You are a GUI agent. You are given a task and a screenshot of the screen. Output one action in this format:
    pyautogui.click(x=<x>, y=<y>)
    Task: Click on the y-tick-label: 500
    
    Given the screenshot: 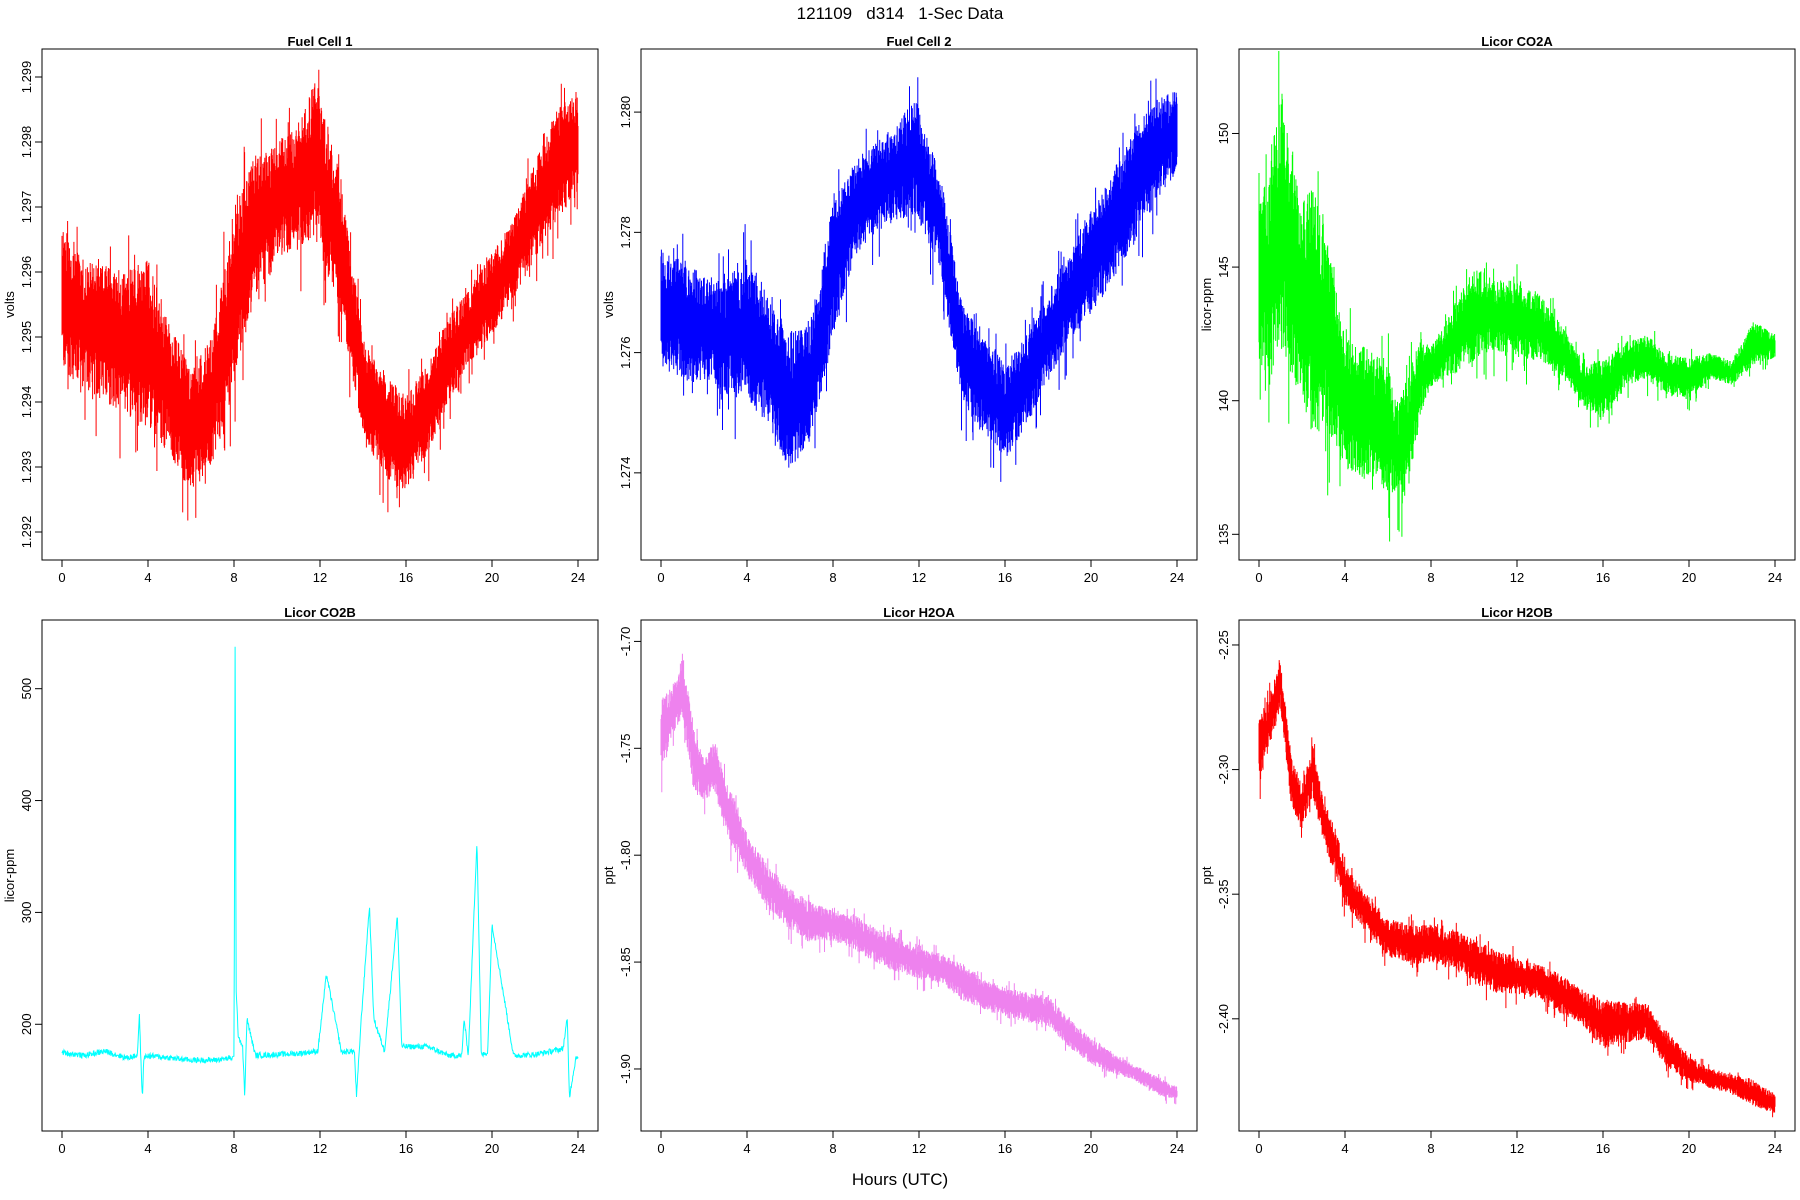 What is the action you would take?
    pyautogui.click(x=26, y=689)
    